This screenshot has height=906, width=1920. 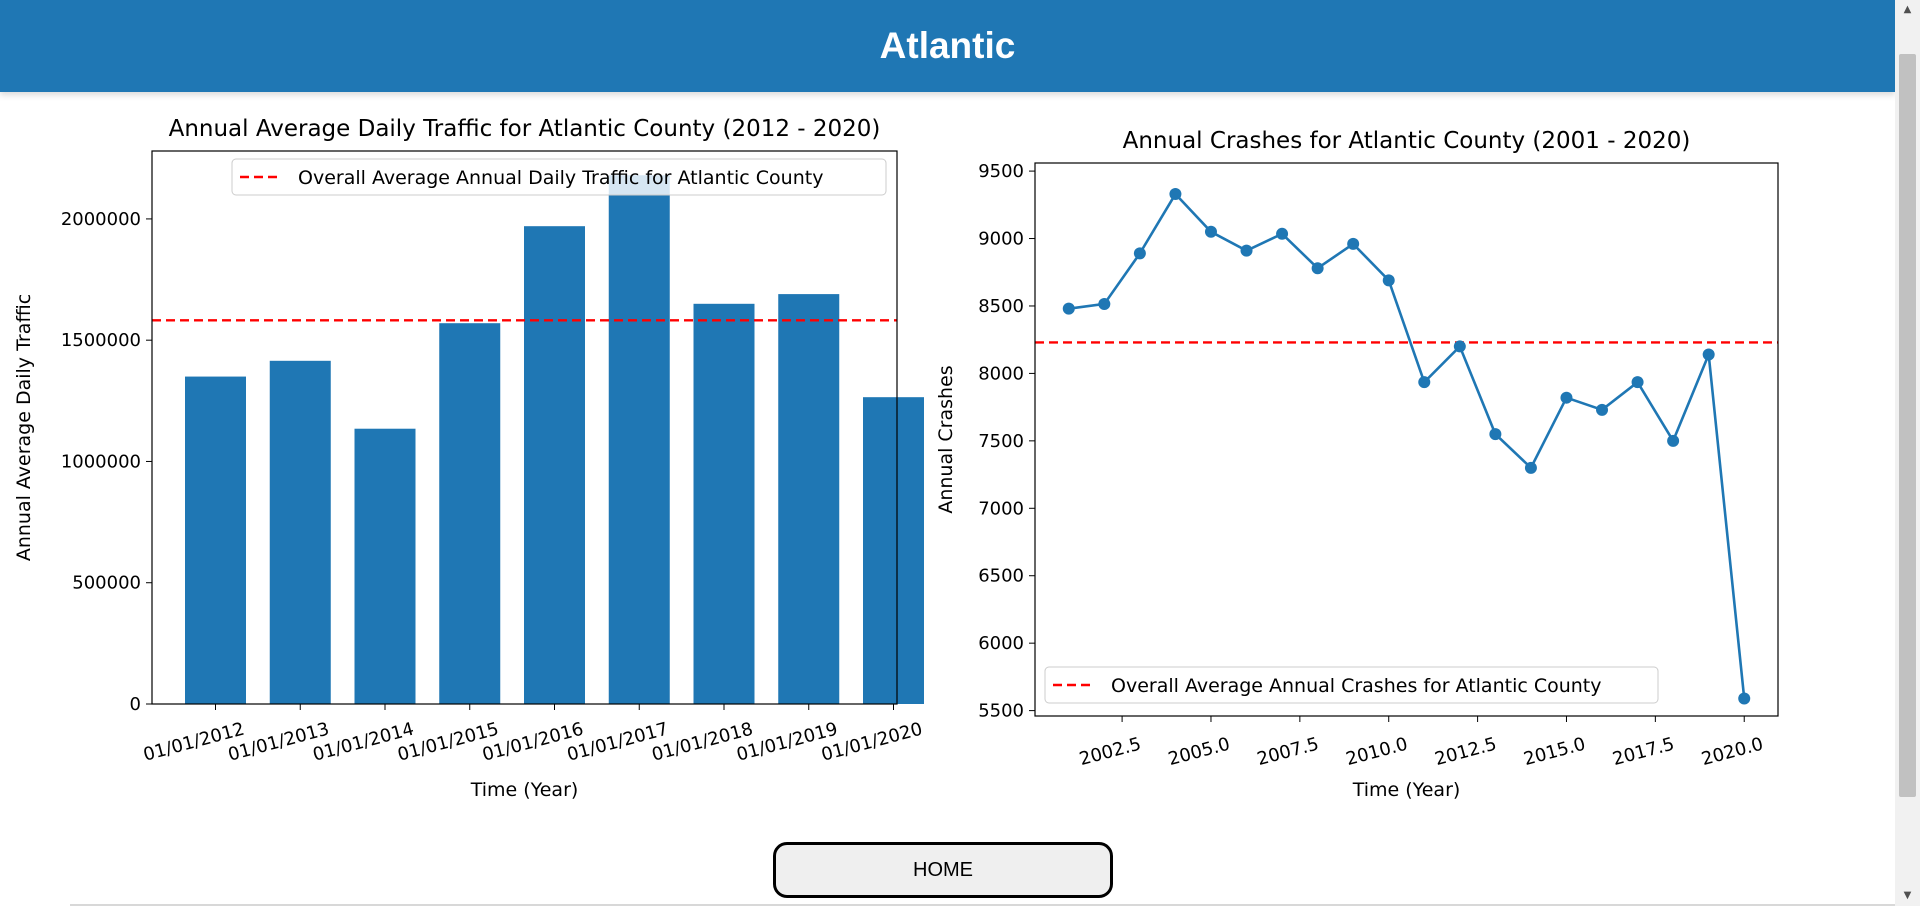 I want to click on y-tick-label: 7000, so click(x=1001, y=508).